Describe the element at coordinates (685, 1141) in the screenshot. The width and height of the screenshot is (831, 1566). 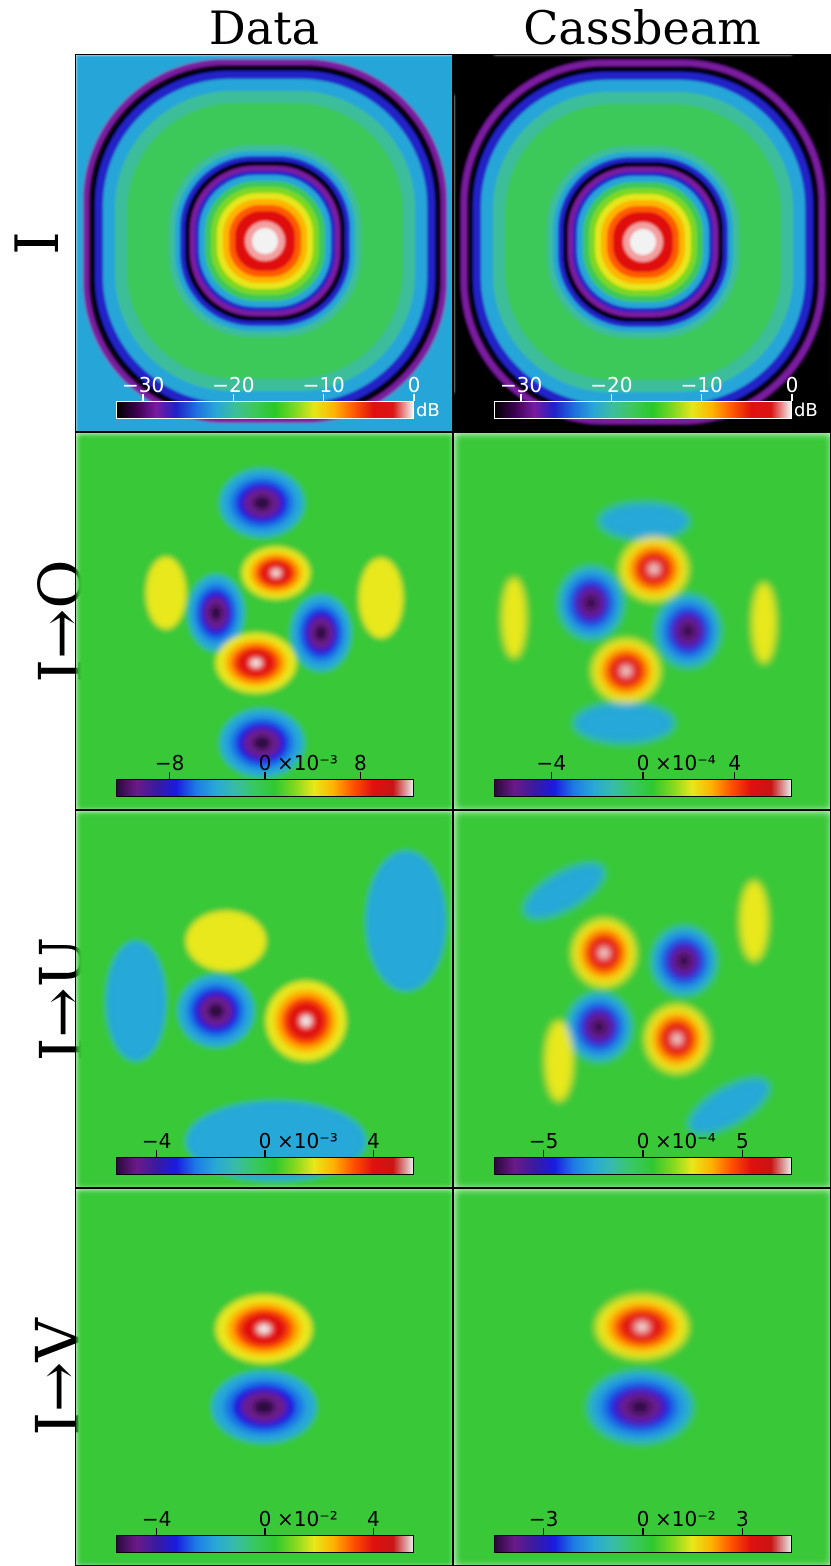
I see `colorbar-exponent: ×10⁻⁴` at that location.